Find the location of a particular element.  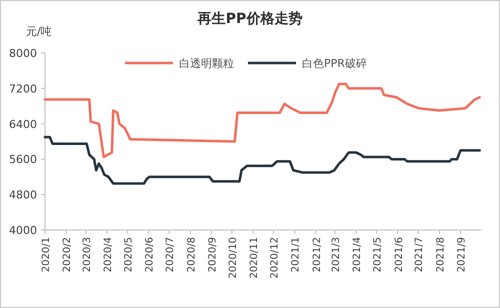

x-tick-label: 2020/2 is located at coordinates (68, 254).